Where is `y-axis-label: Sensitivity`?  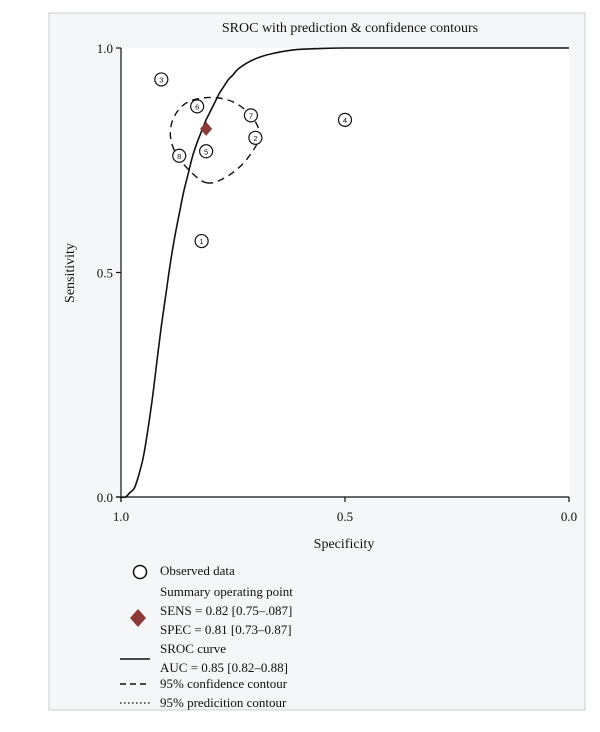
y-axis-label: Sensitivity is located at coordinates (70, 273).